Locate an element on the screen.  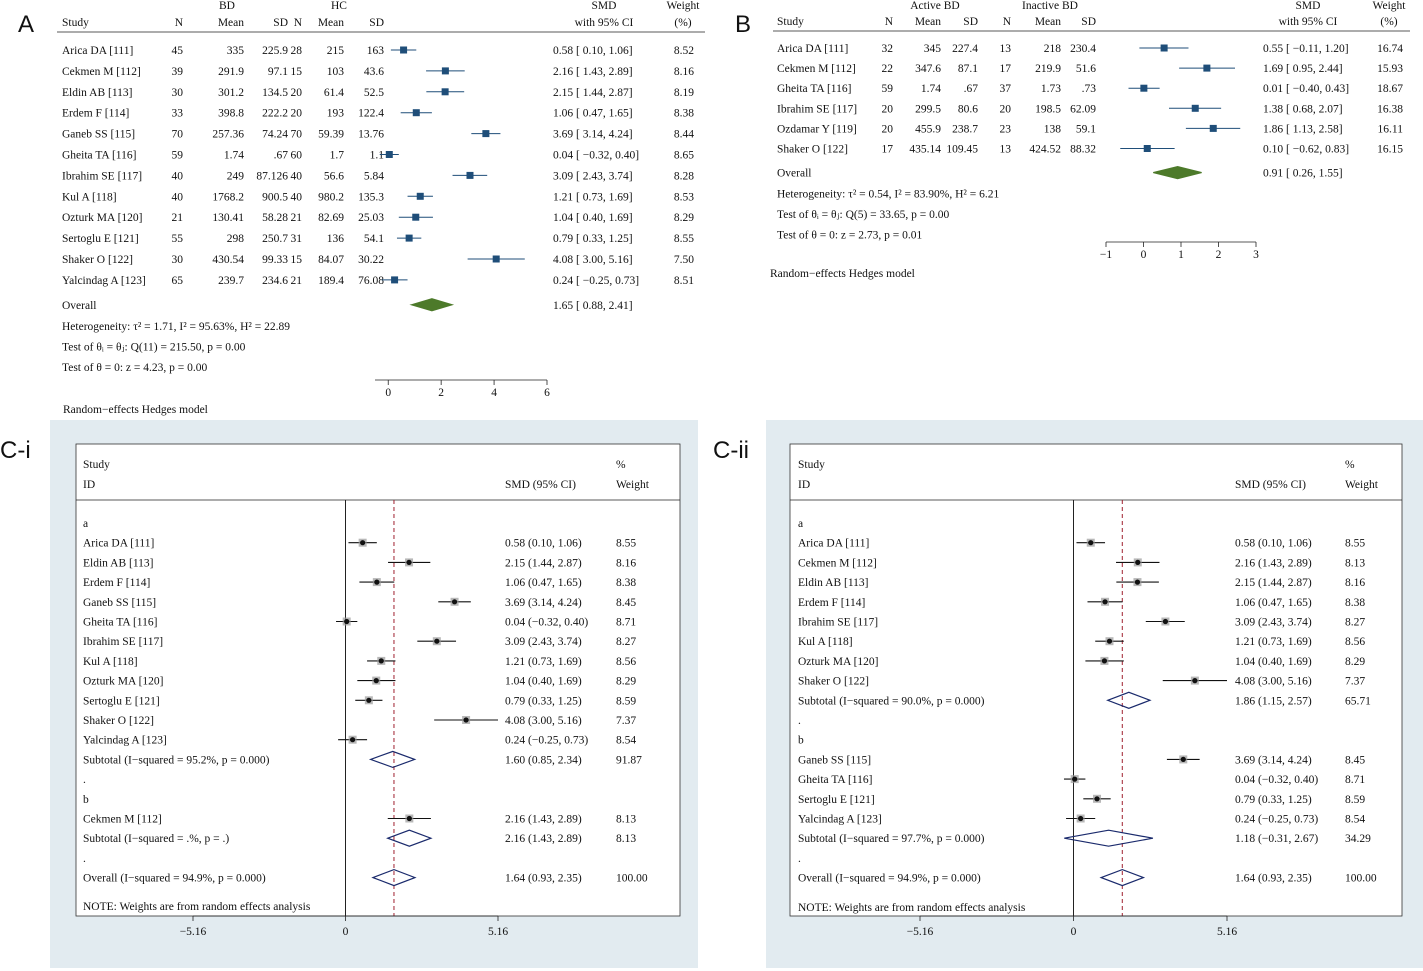
effect-ci-text: 0.24 [ −0.25, 0.73] is located at coordinates (596, 281).